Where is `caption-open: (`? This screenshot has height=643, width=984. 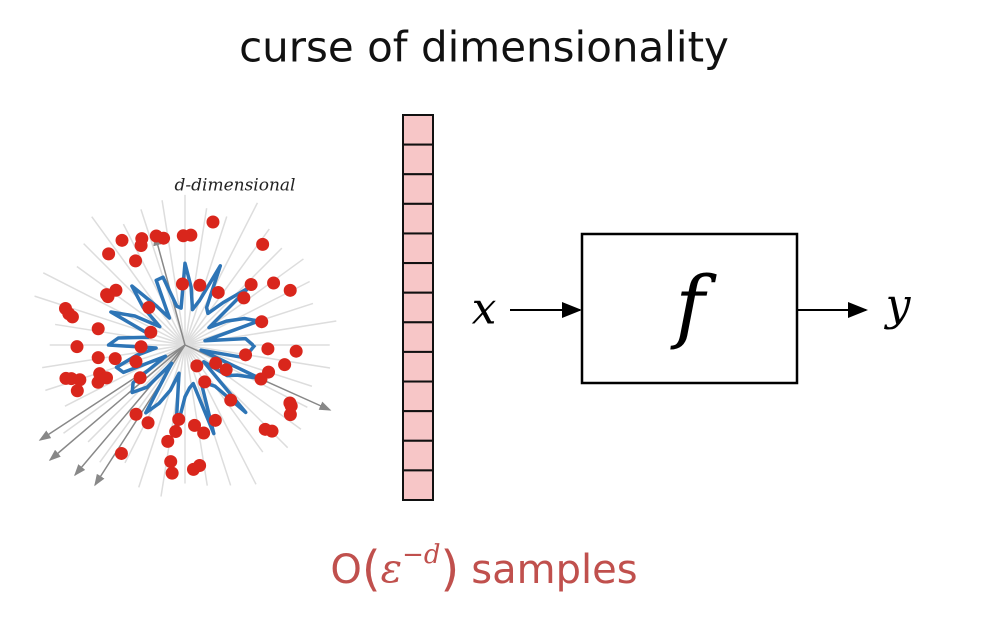
caption-open: ( is located at coordinates (371, 569).